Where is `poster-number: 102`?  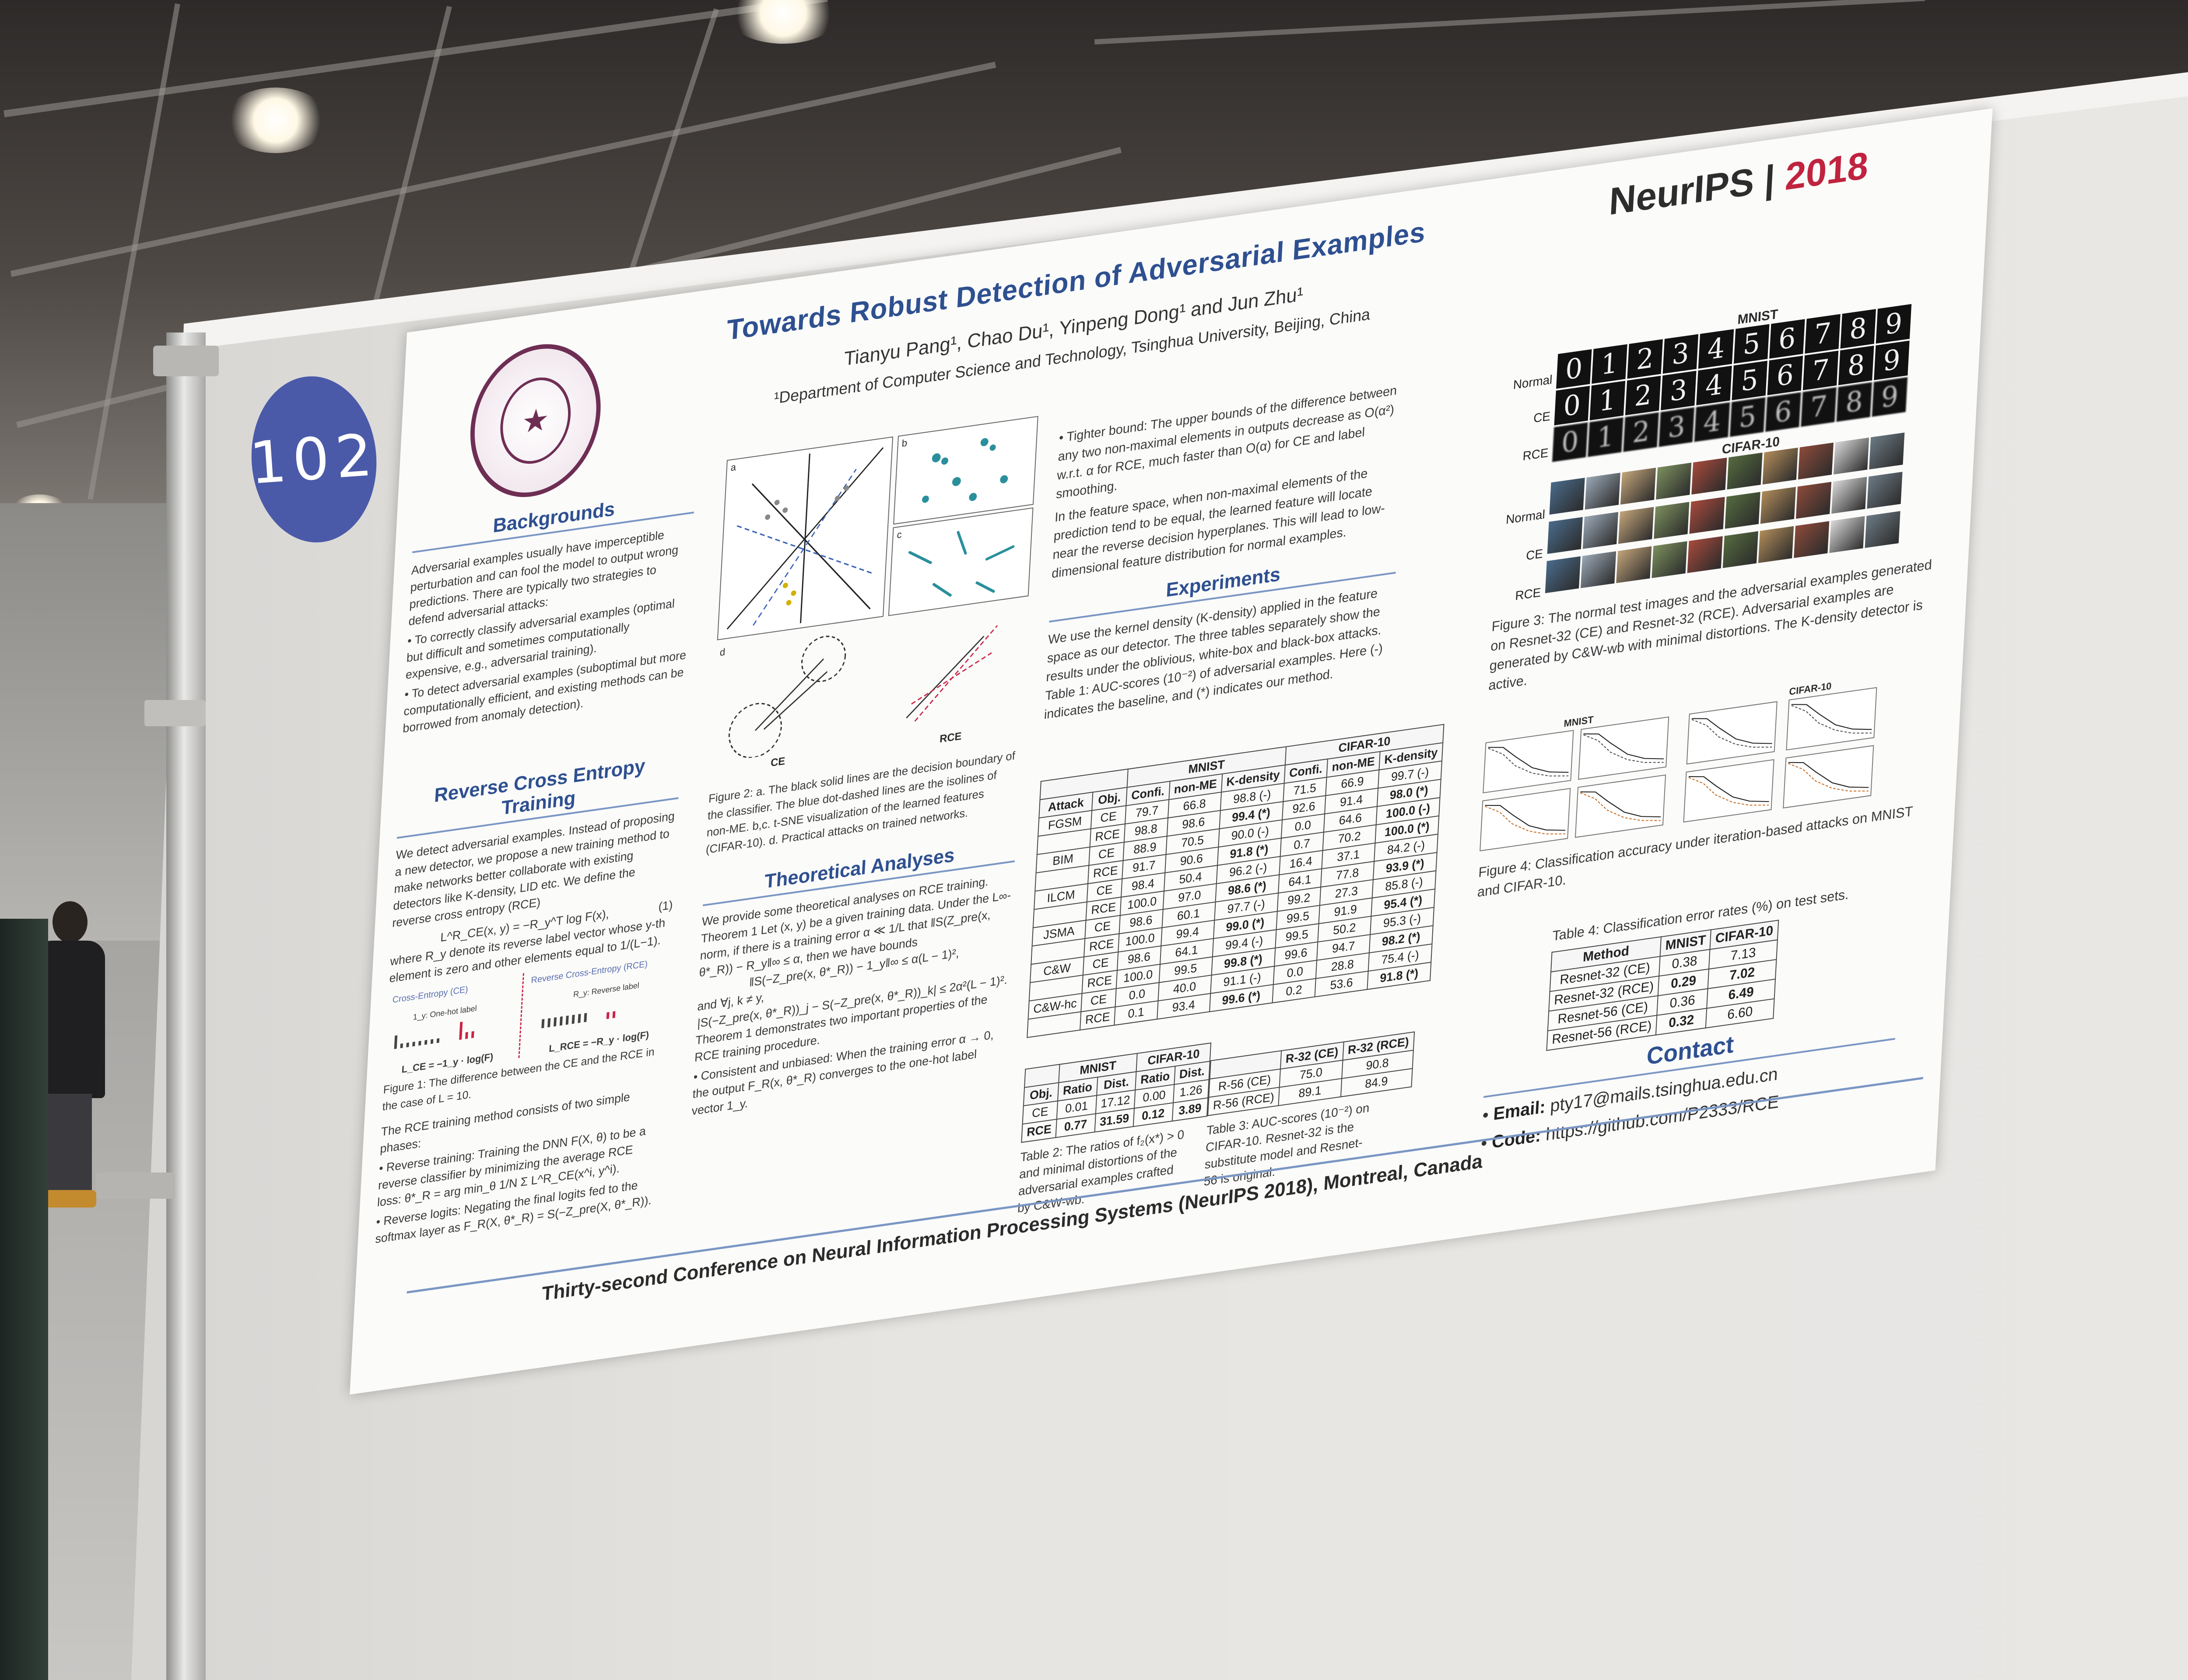
poster-number: 102 is located at coordinates (314, 459).